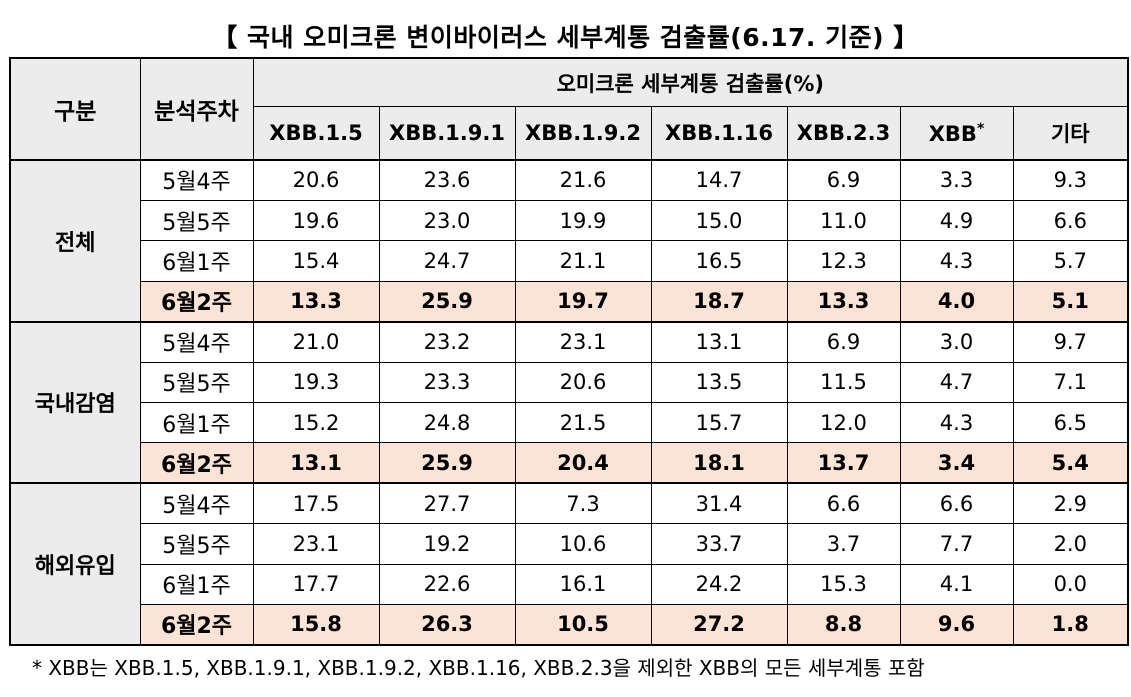 This screenshot has height=697, width=1131. What do you see at coordinates (316, 382) in the screenshot?
I see `value-cell: 19.3` at bounding box center [316, 382].